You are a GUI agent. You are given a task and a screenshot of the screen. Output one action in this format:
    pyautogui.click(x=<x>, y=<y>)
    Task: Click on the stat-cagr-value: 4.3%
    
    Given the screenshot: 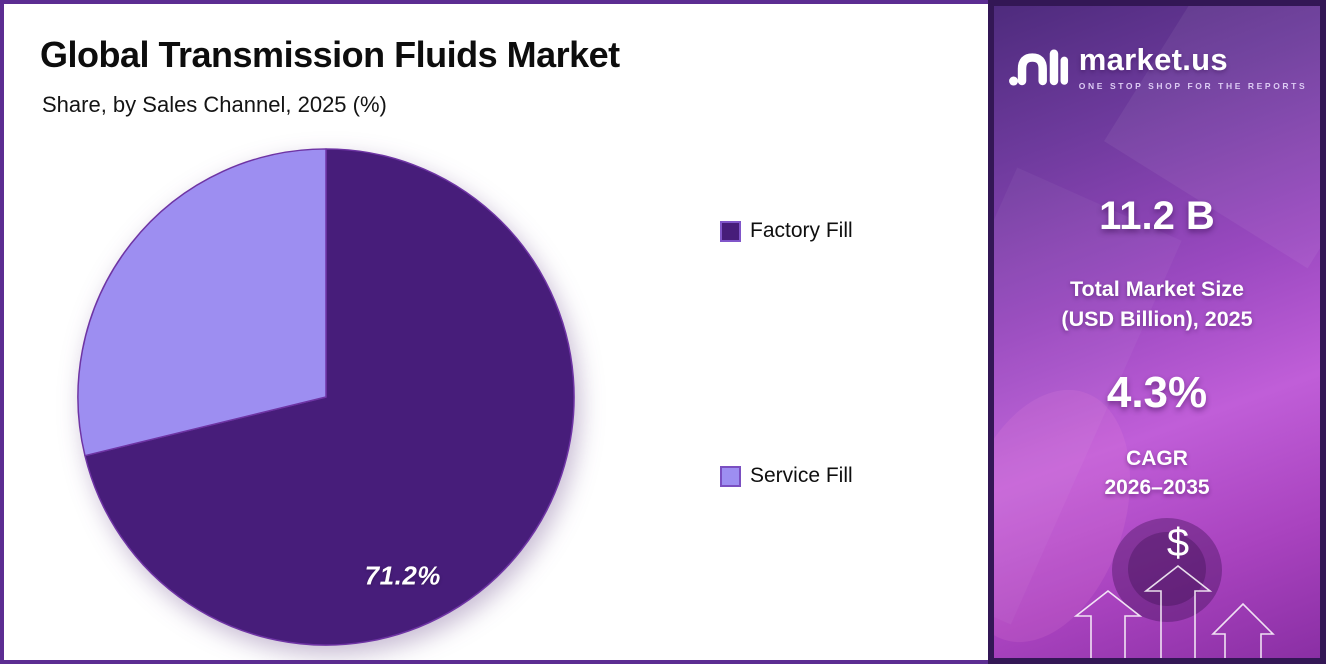 What is the action you would take?
    pyautogui.click(x=1157, y=392)
    